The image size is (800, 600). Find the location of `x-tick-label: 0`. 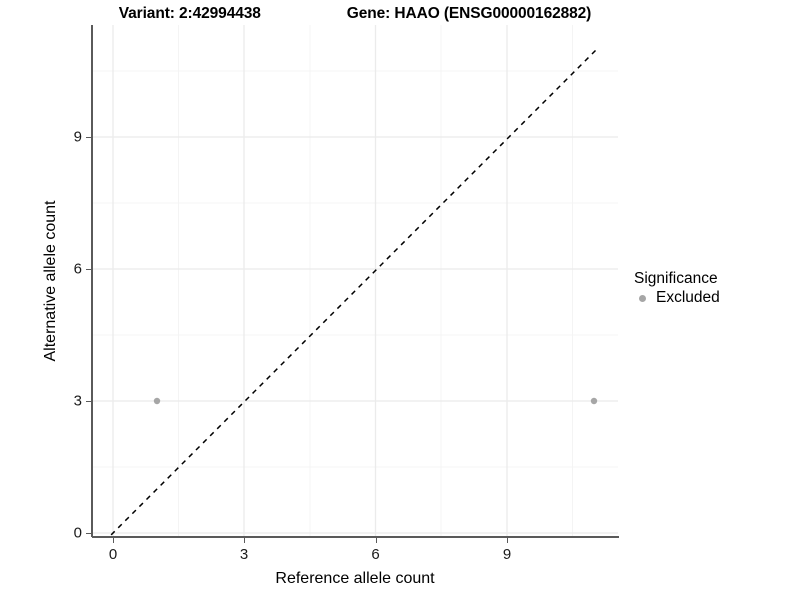

x-tick-label: 0 is located at coordinates (113, 554).